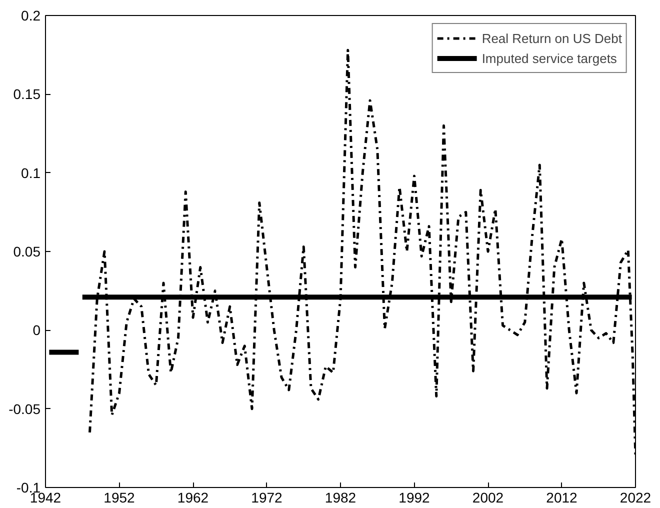  What do you see at coordinates (36, 330) in the screenshot?
I see `y-tick-label: 0` at bounding box center [36, 330].